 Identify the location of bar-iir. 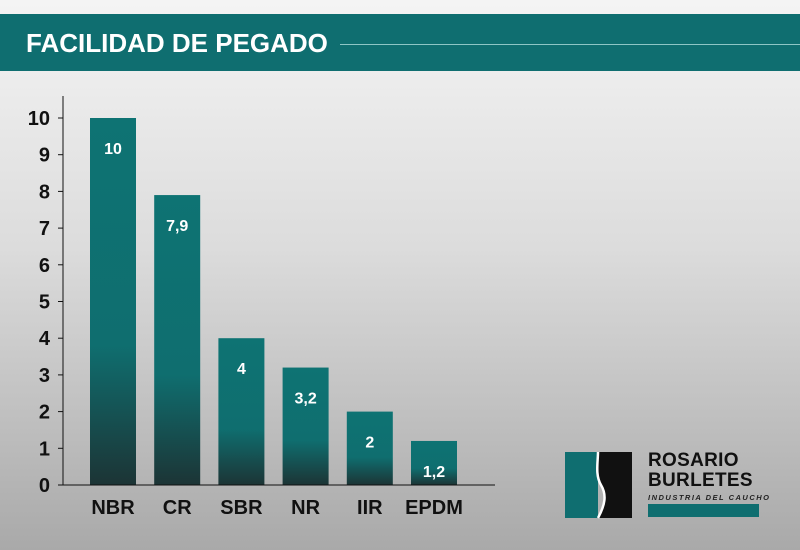
(369, 448).